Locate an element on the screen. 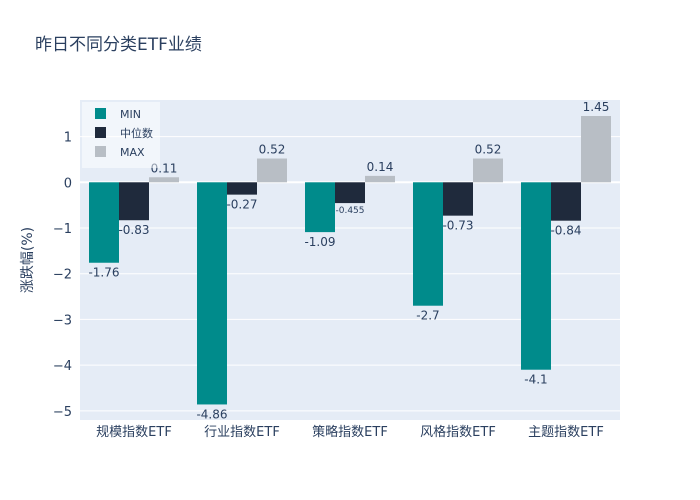 This screenshot has height=500, width=700. data-label: -0.73 is located at coordinates (457, 226).